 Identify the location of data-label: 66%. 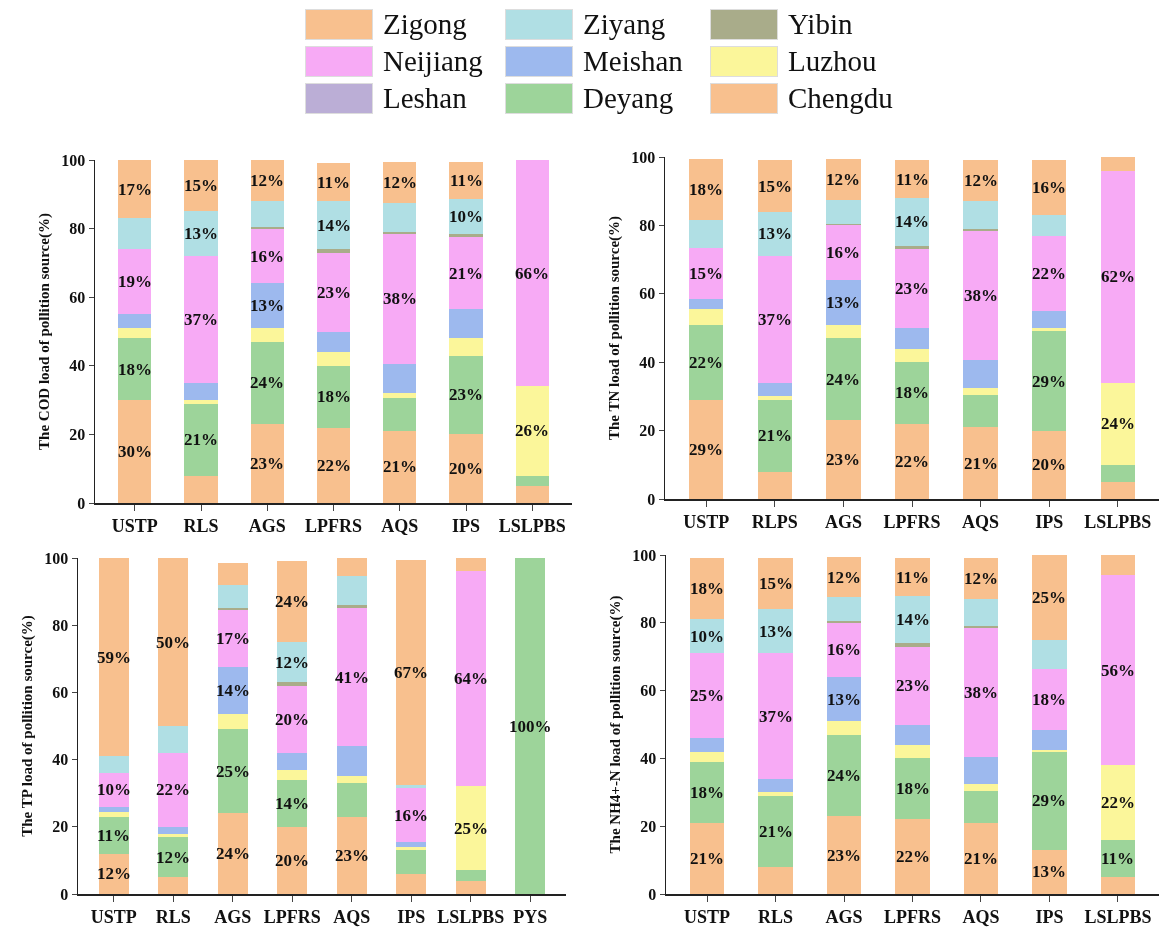
(532, 273).